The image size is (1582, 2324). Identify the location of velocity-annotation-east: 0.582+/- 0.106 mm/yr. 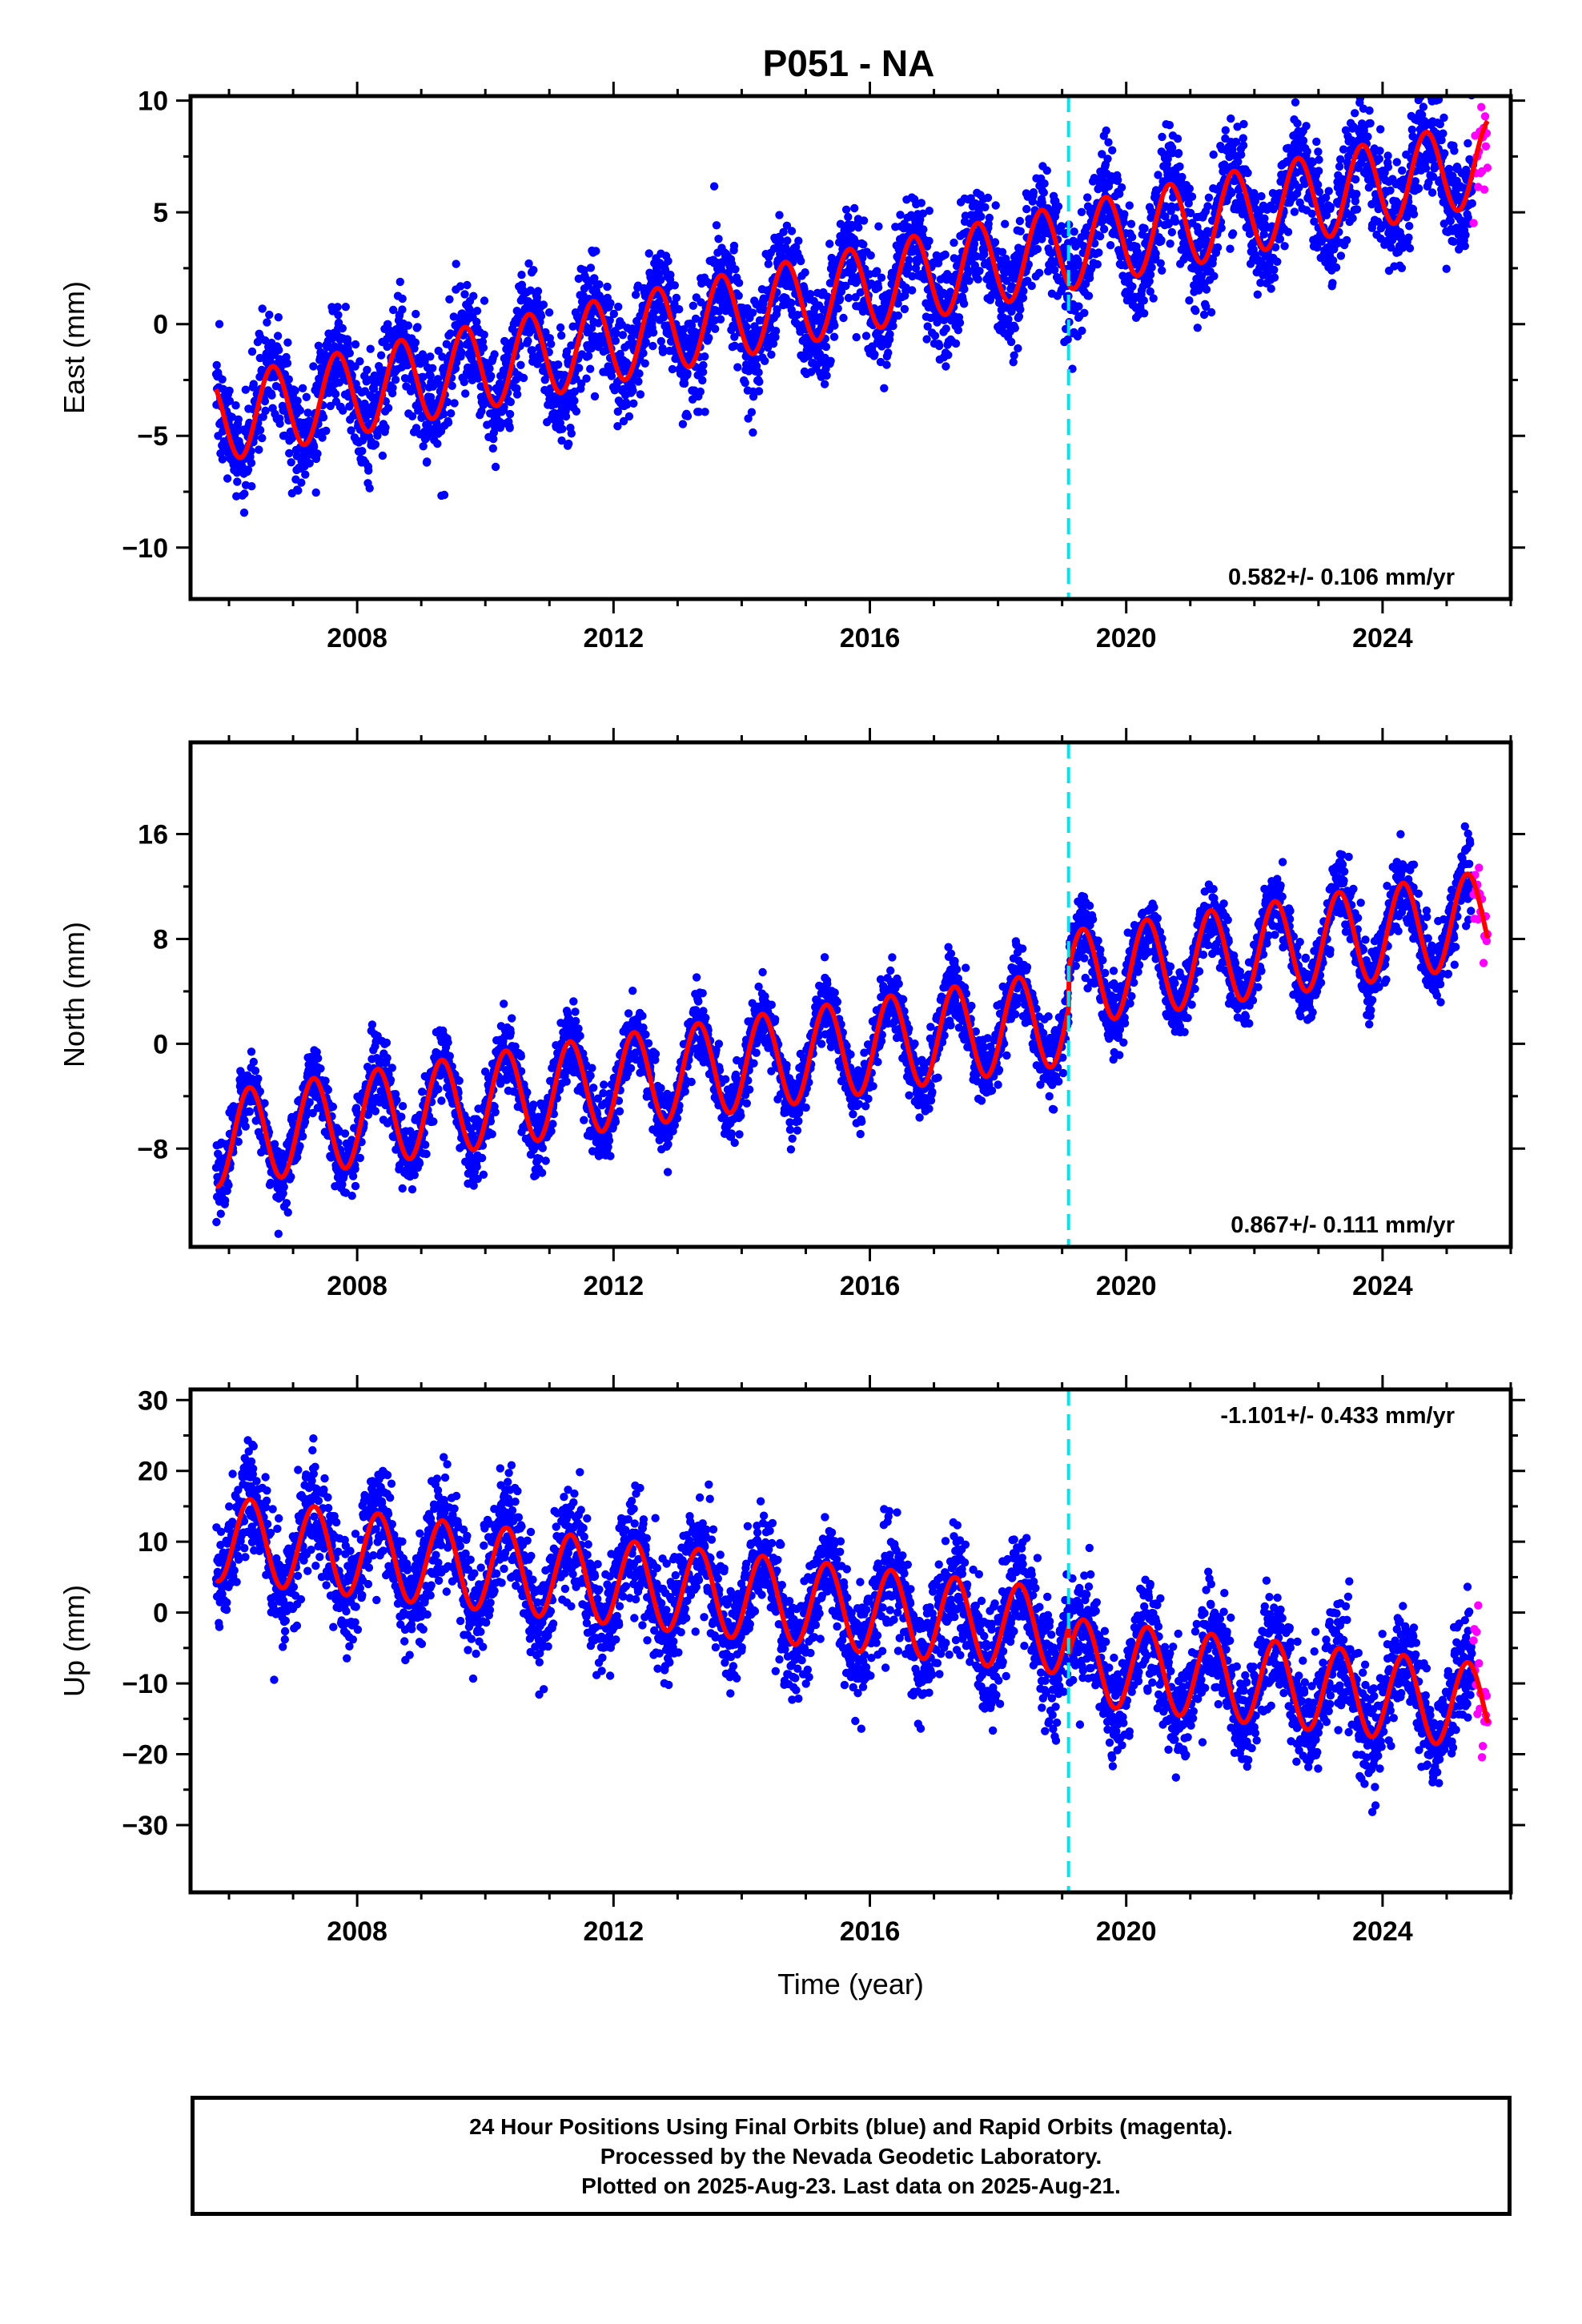
(1341, 577).